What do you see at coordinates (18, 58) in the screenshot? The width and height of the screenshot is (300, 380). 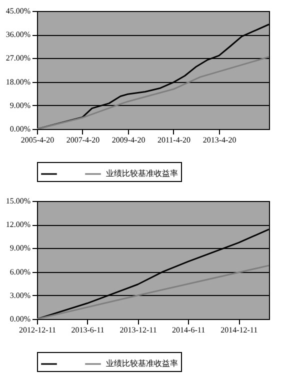 I see `y-tick-label: 27.00%` at bounding box center [18, 58].